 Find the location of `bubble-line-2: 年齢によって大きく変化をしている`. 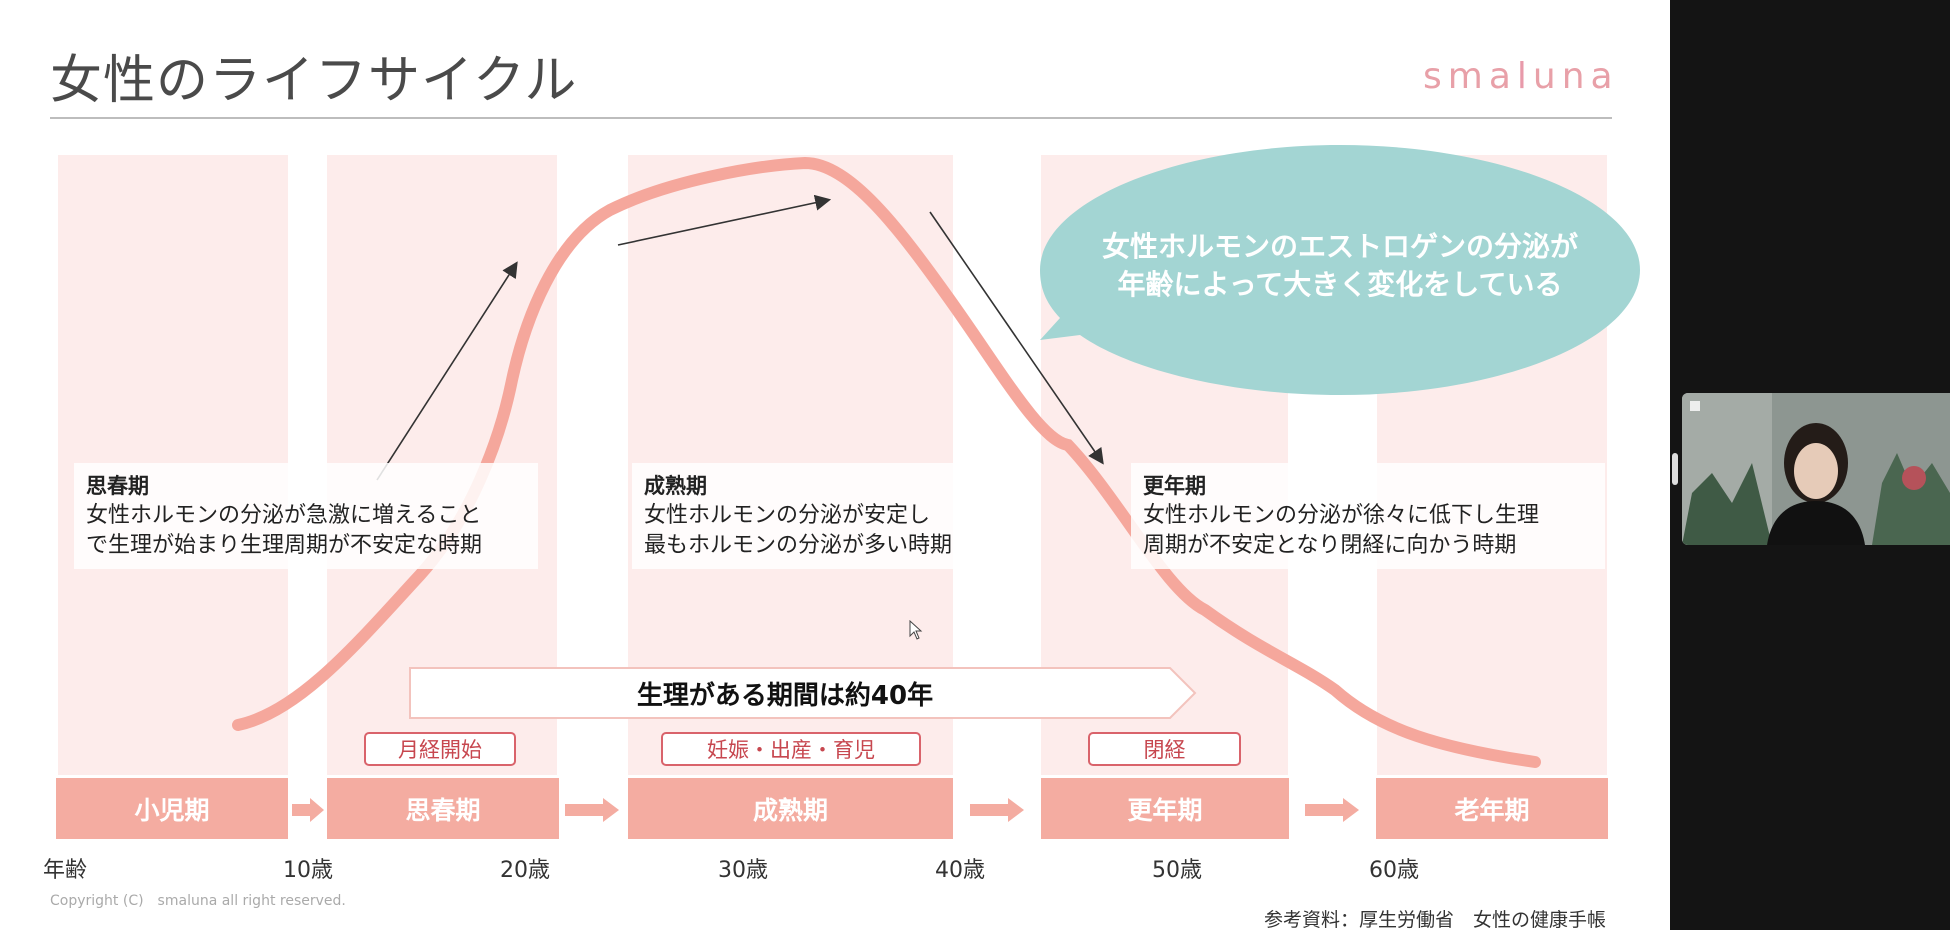

bubble-line-2: 年齢によって大きく変化をしている is located at coordinates (1340, 284).